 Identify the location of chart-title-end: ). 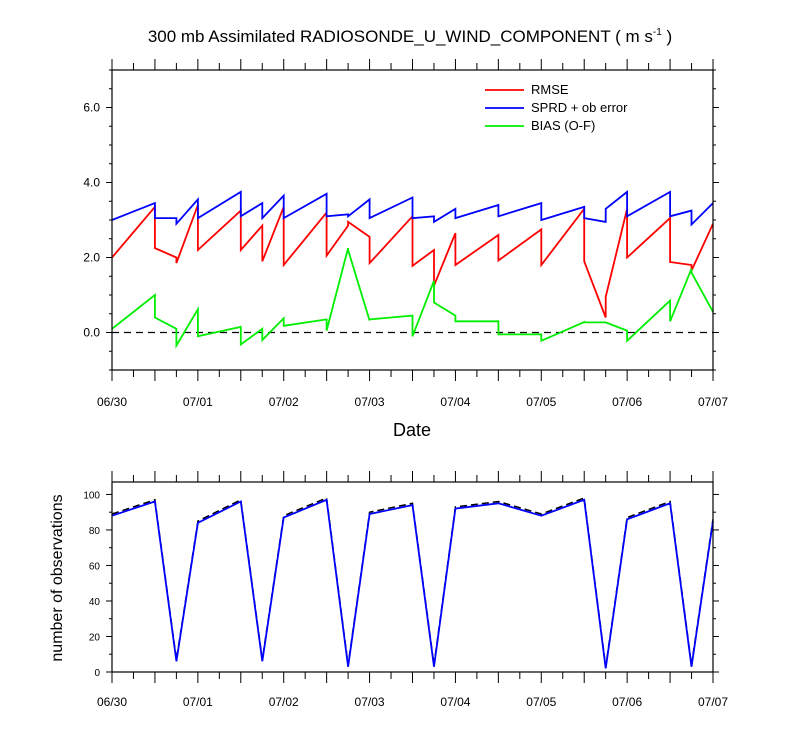
(667, 36).